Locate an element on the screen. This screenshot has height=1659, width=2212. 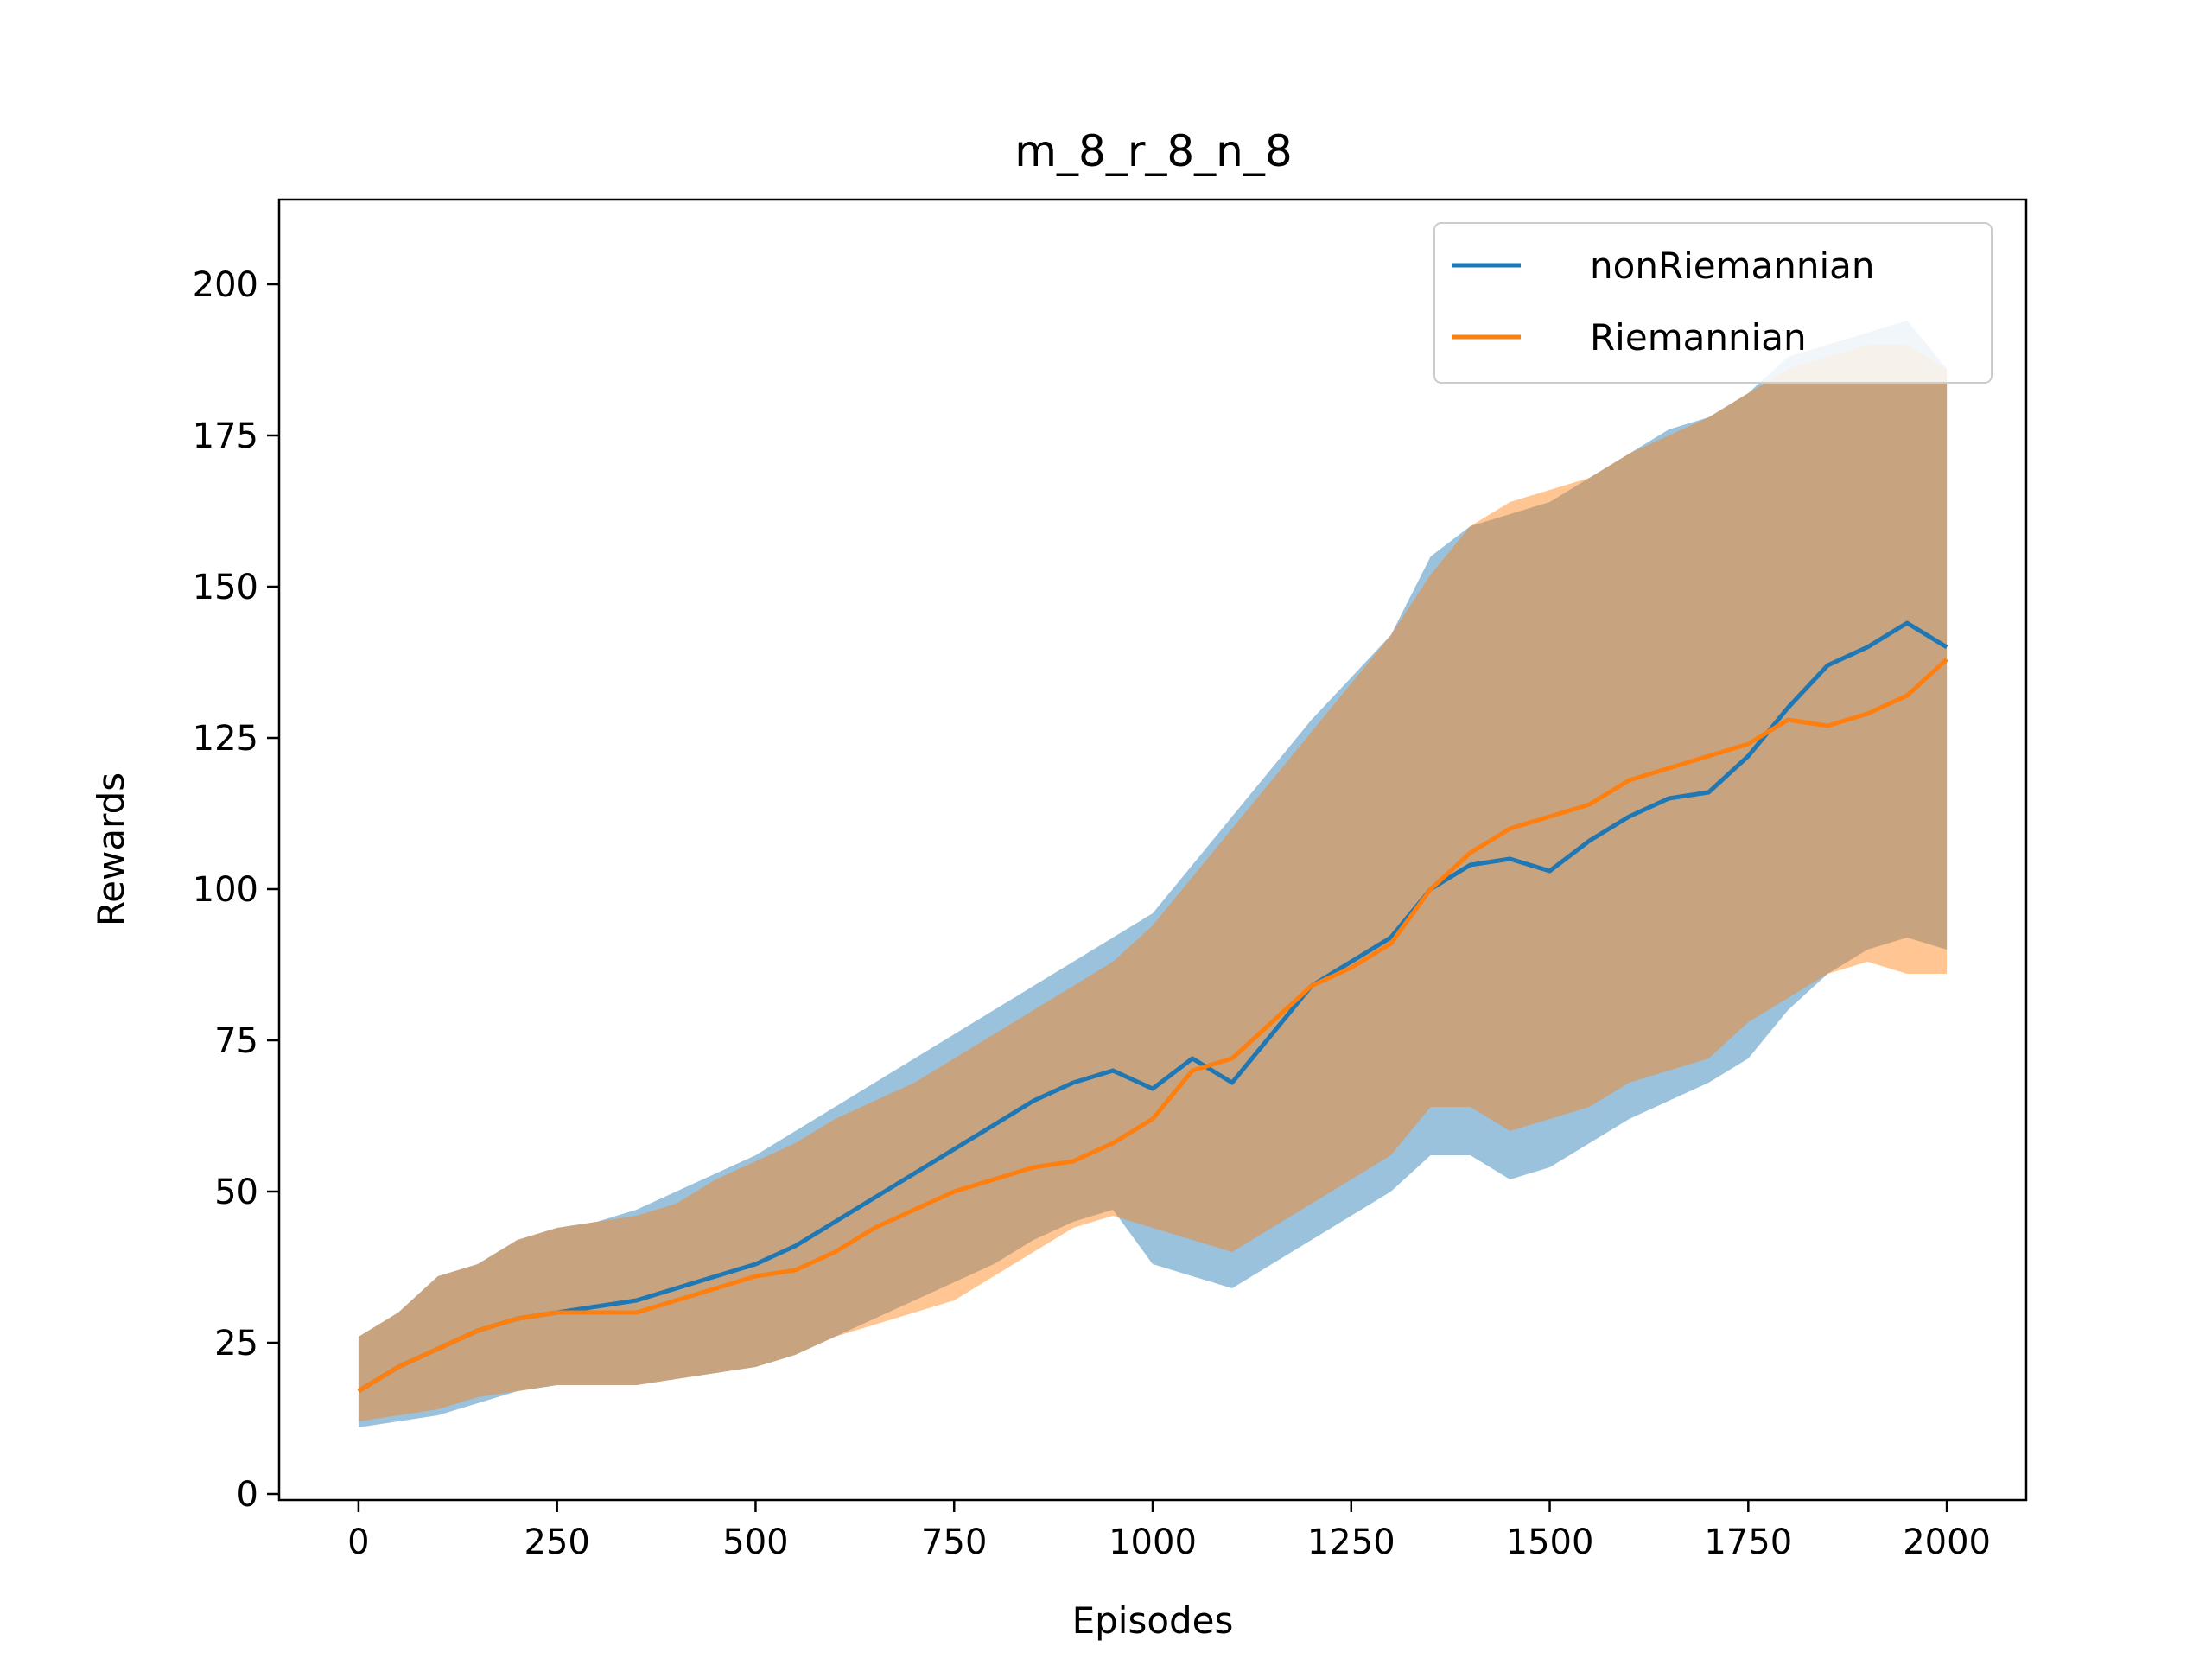
x-tick-label: 1750 is located at coordinates (1748, 1542).